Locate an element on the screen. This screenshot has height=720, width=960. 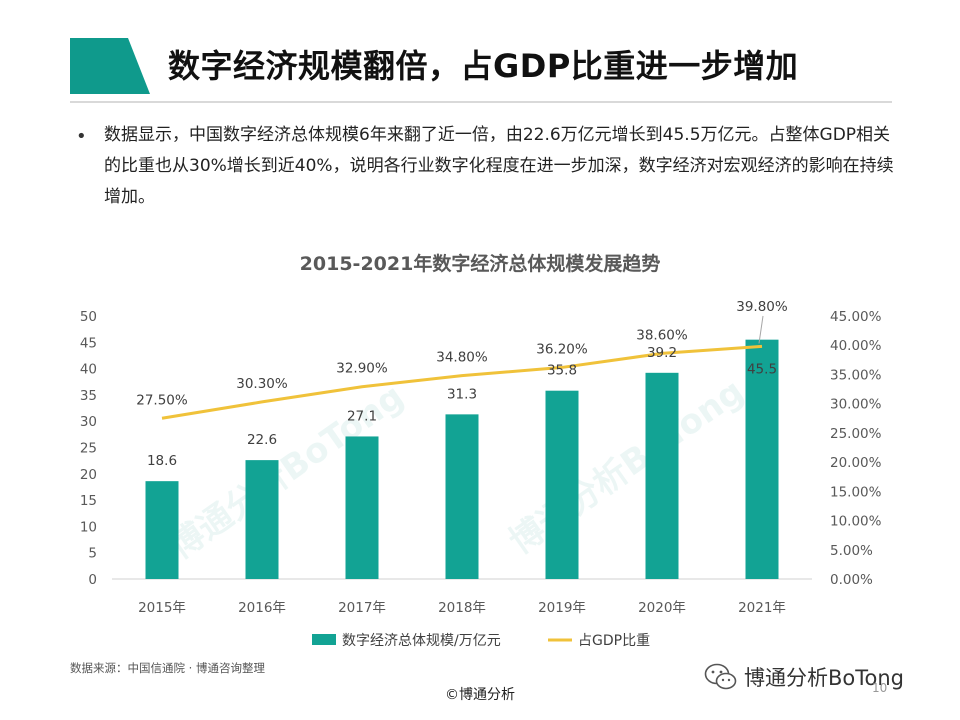
y-left-tick-label: 15 is located at coordinates (88, 501).